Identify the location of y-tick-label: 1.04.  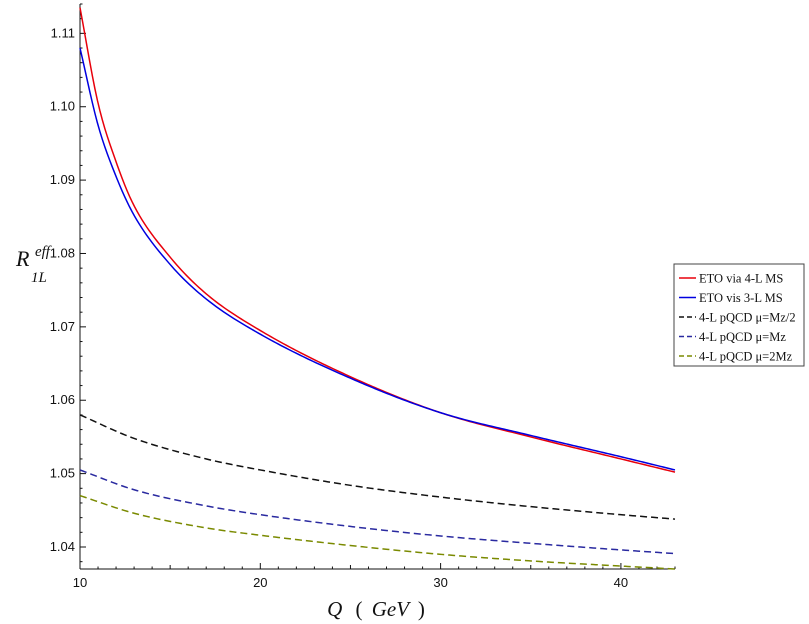
(62, 546).